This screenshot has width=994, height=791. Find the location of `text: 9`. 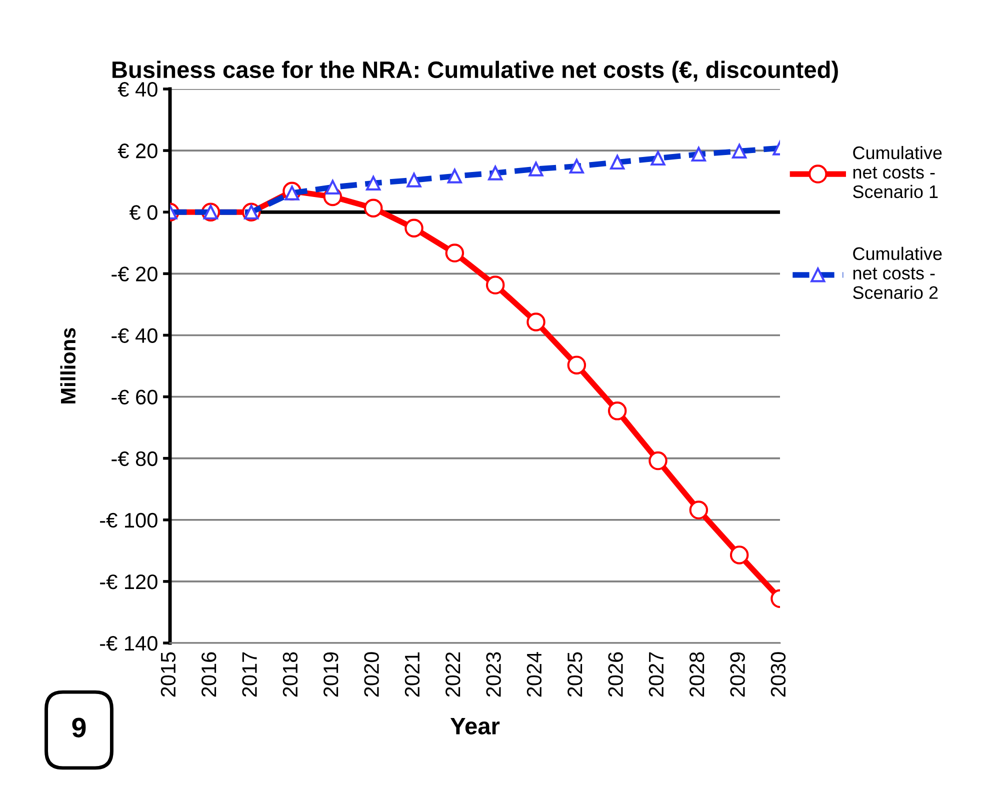

text: 9 is located at coordinates (79, 728).